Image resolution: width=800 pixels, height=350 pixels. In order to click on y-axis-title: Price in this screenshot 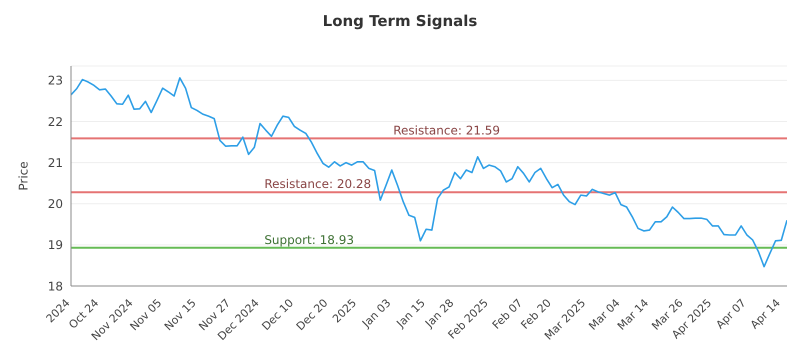, I will do `click(23, 176)`.